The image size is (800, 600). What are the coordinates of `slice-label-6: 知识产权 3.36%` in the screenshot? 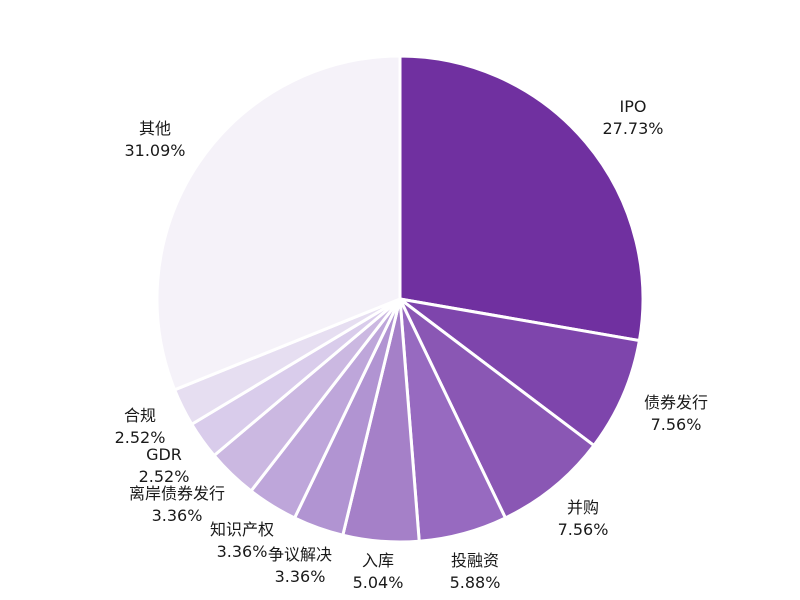 It's located at (242, 540).